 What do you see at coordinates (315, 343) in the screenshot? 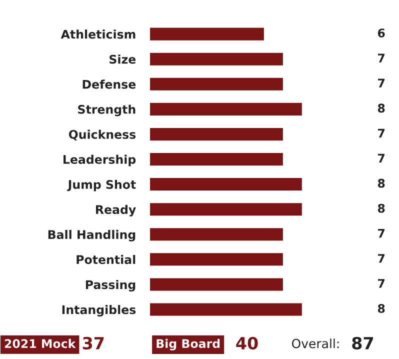
I see `text: Overall:` at bounding box center [315, 343].